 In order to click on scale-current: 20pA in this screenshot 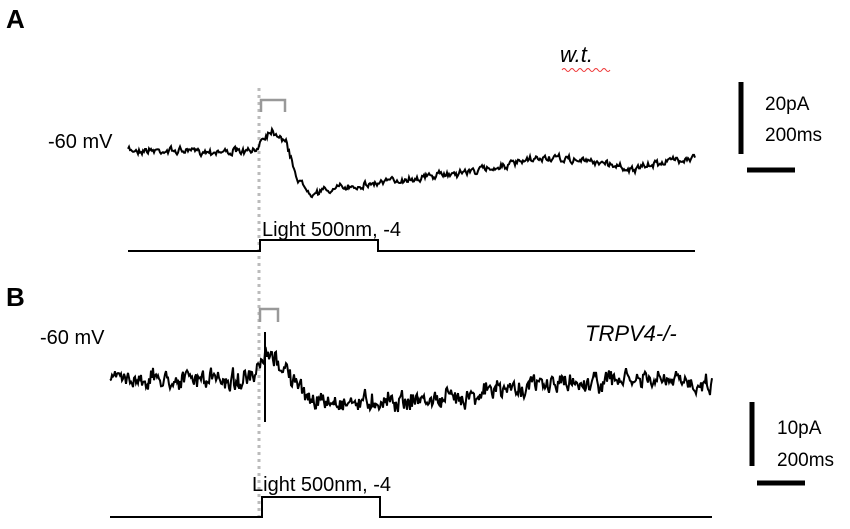, I will do `click(787, 104)`.